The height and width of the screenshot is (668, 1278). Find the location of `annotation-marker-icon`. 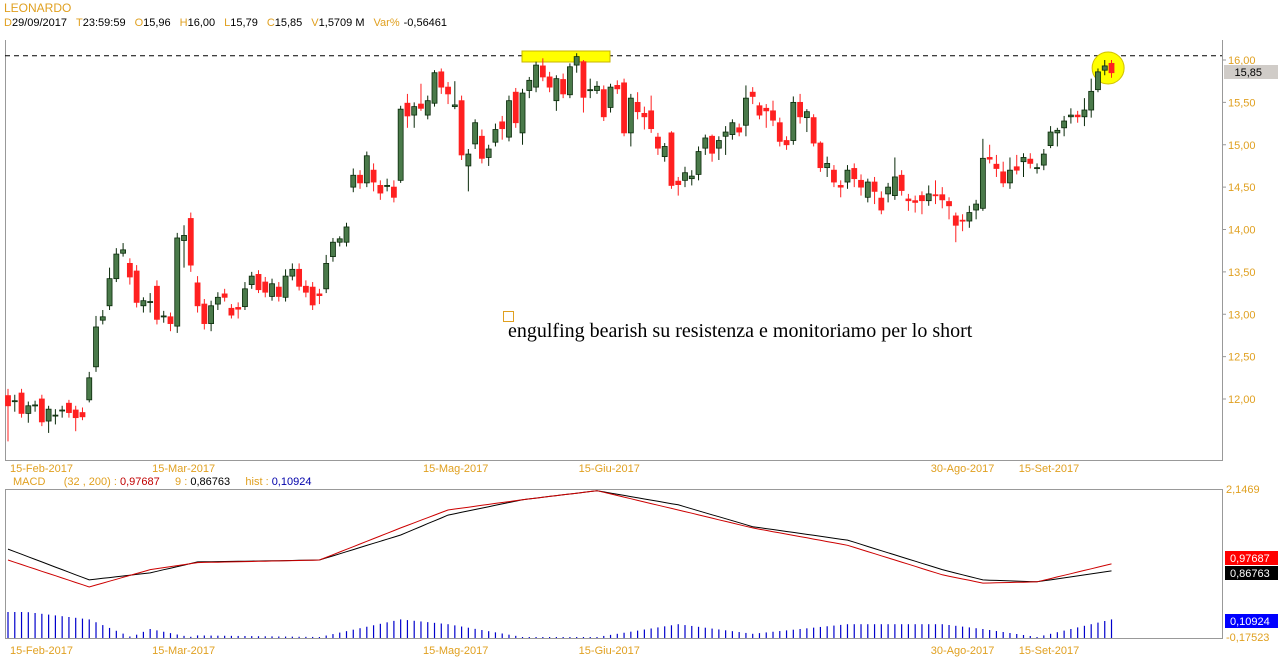

annotation-marker-icon is located at coordinates (508, 316).